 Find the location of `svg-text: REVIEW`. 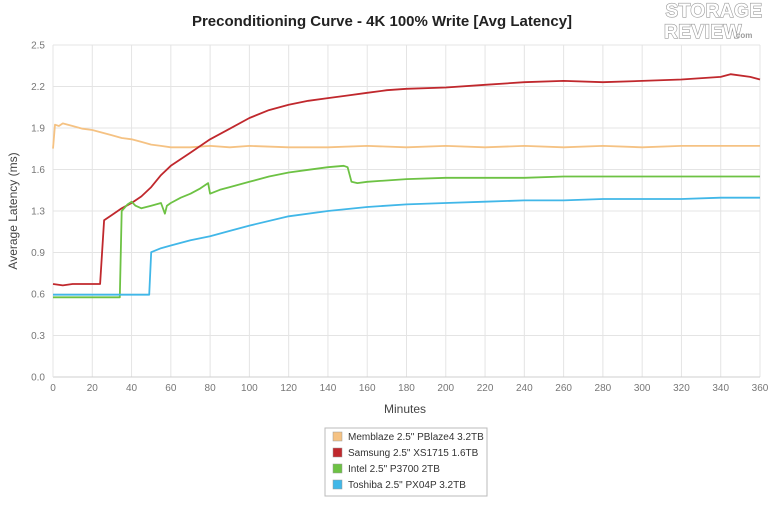

svg-text: REVIEW is located at coordinates (703, 32).